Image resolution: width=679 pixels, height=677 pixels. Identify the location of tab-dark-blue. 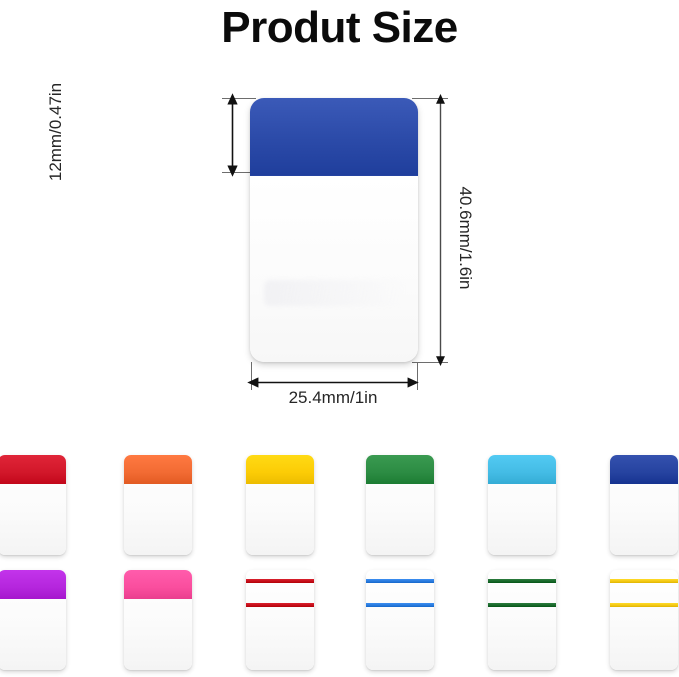
(644, 505).